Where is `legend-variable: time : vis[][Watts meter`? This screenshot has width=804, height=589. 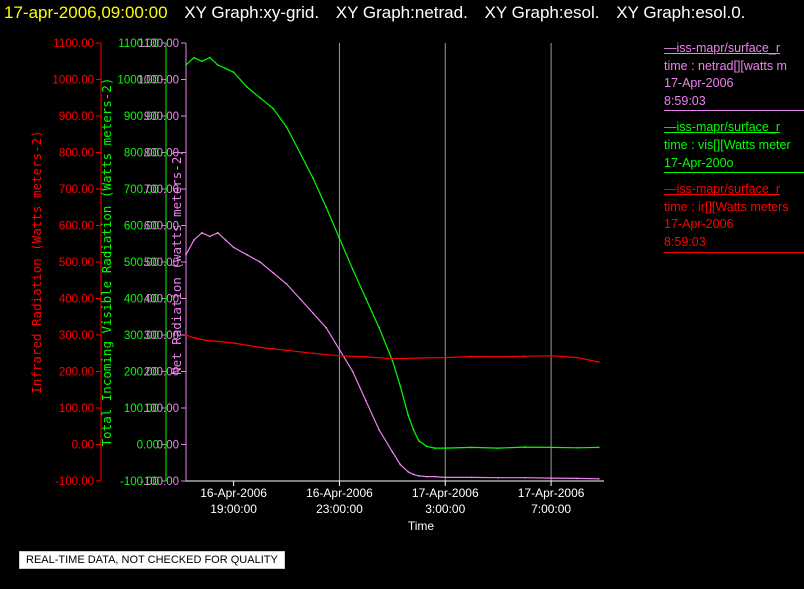
legend-variable: time : vis[][Watts meter is located at coordinates (727, 144).